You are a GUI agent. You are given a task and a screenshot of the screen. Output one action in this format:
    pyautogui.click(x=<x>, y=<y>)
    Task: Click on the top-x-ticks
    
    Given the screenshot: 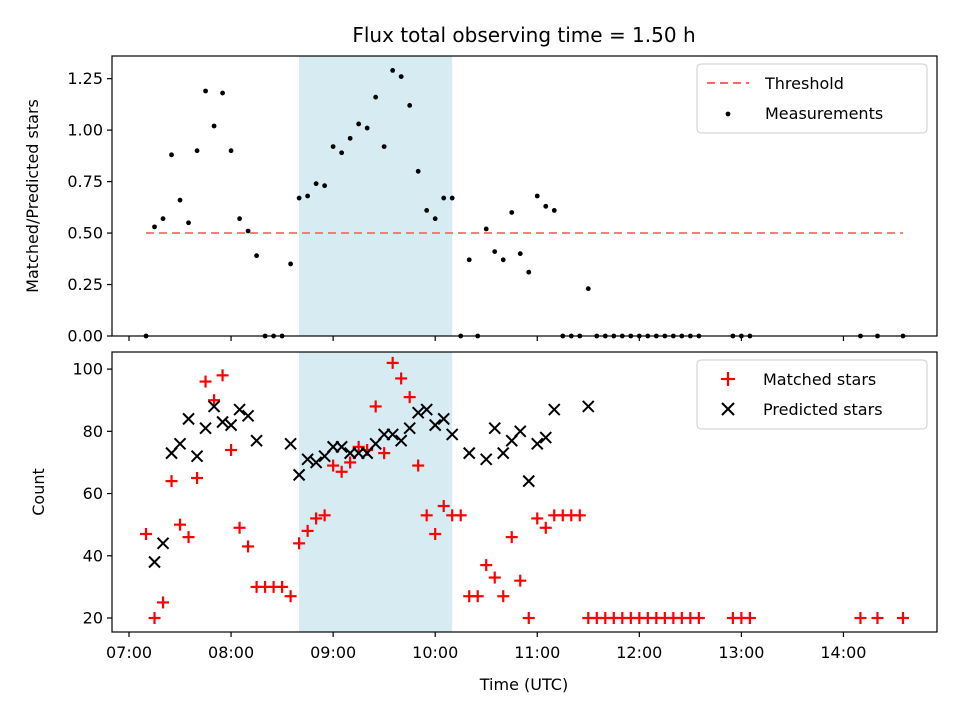 What is the action you would take?
    pyautogui.click(x=486, y=338)
    